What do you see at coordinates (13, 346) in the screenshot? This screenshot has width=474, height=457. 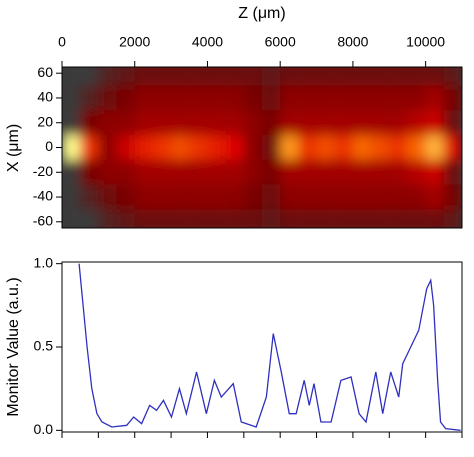 I see `y-axis-label: Monitor Value (a.u.)` at bounding box center [13, 346].